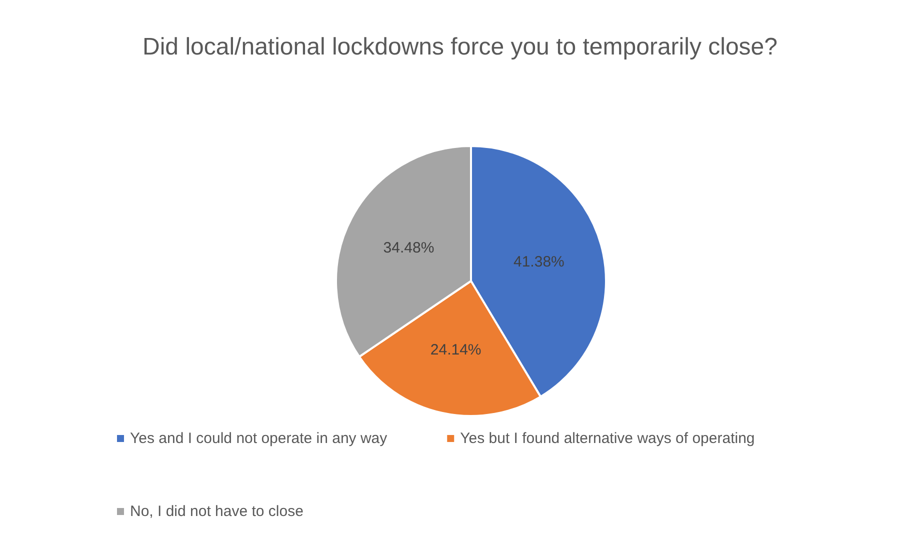 The image size is (920, 542). I want to click on legend-label: No, I did not have to close, so click(217, 511).